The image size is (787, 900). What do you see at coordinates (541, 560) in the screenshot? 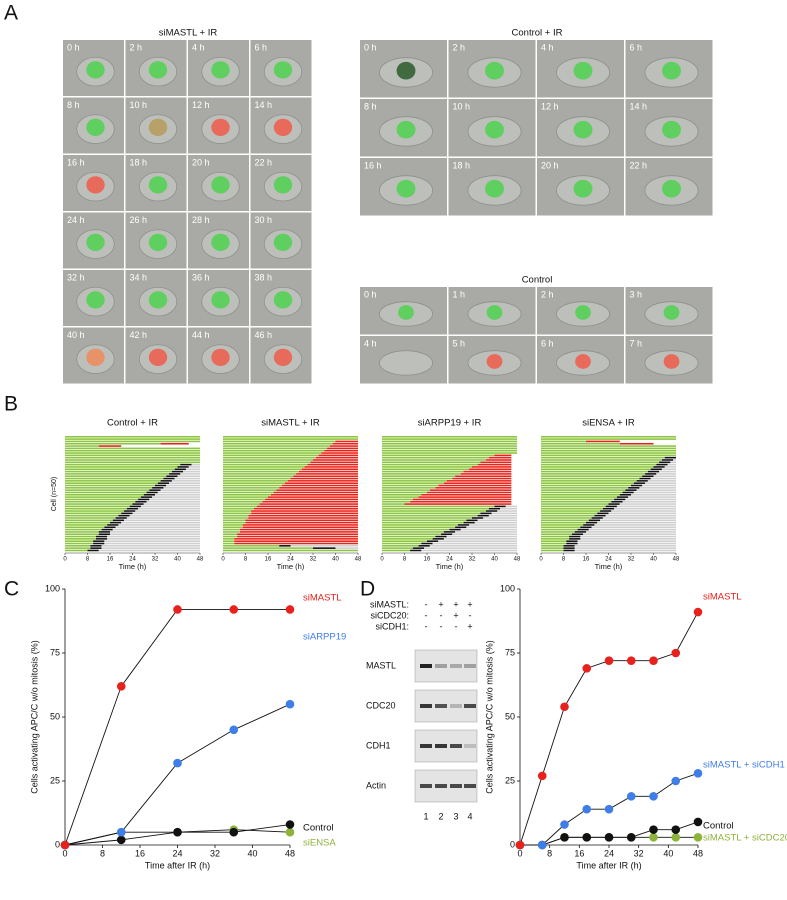
I see `x-tick-label: 0` at bounding box center [541, 560].